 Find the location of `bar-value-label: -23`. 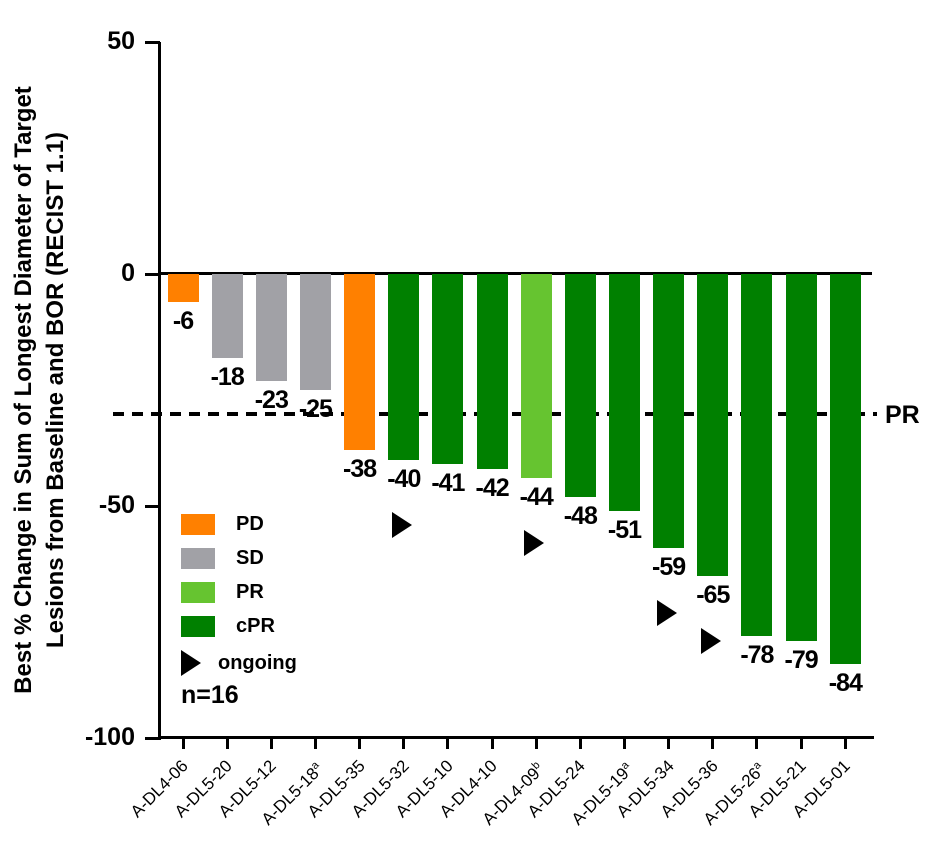

bar-value-label: -23 is located at coordinates (271, 400).